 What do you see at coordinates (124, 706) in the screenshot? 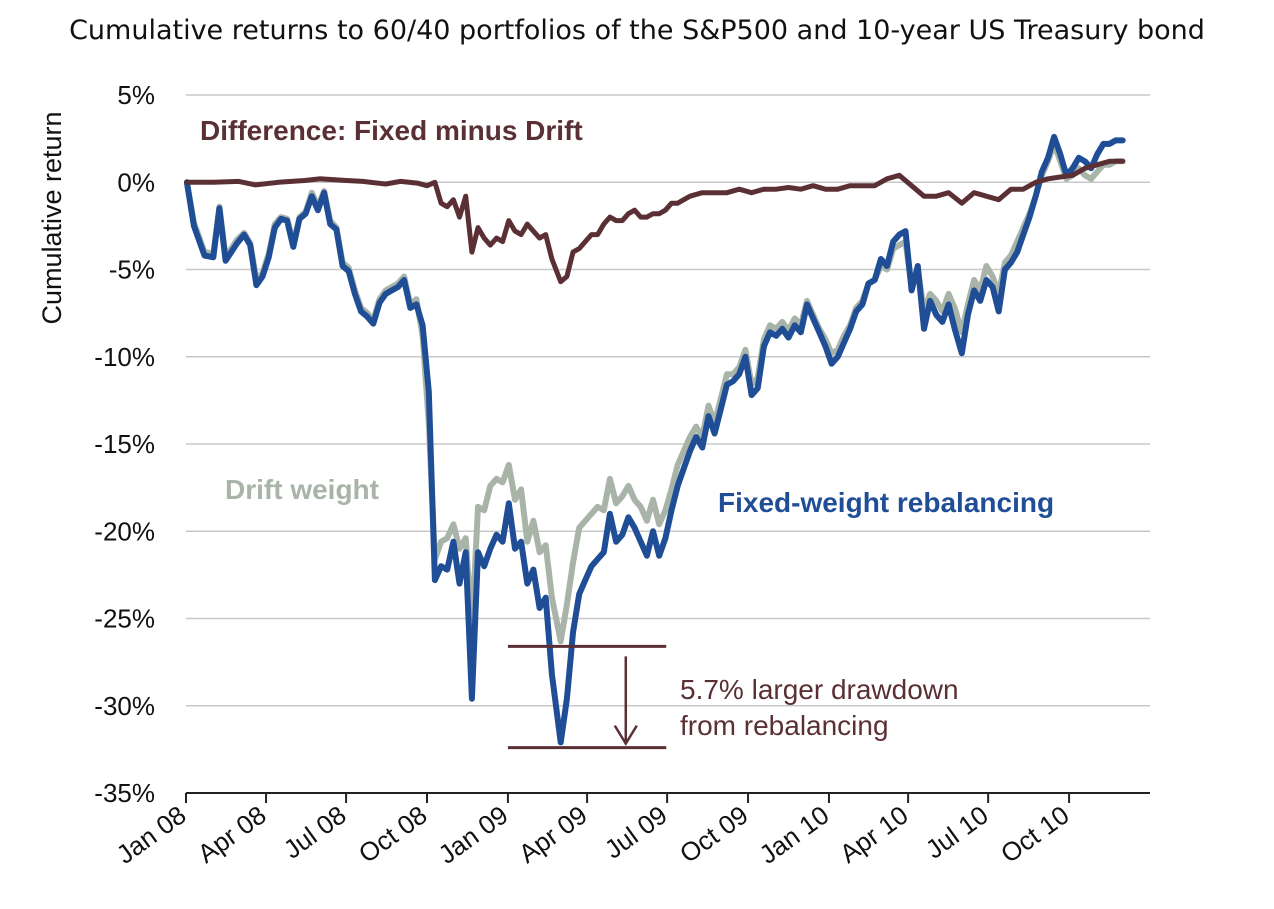
I see `y-tick-label: -30%` at bounding box center [124, 706].